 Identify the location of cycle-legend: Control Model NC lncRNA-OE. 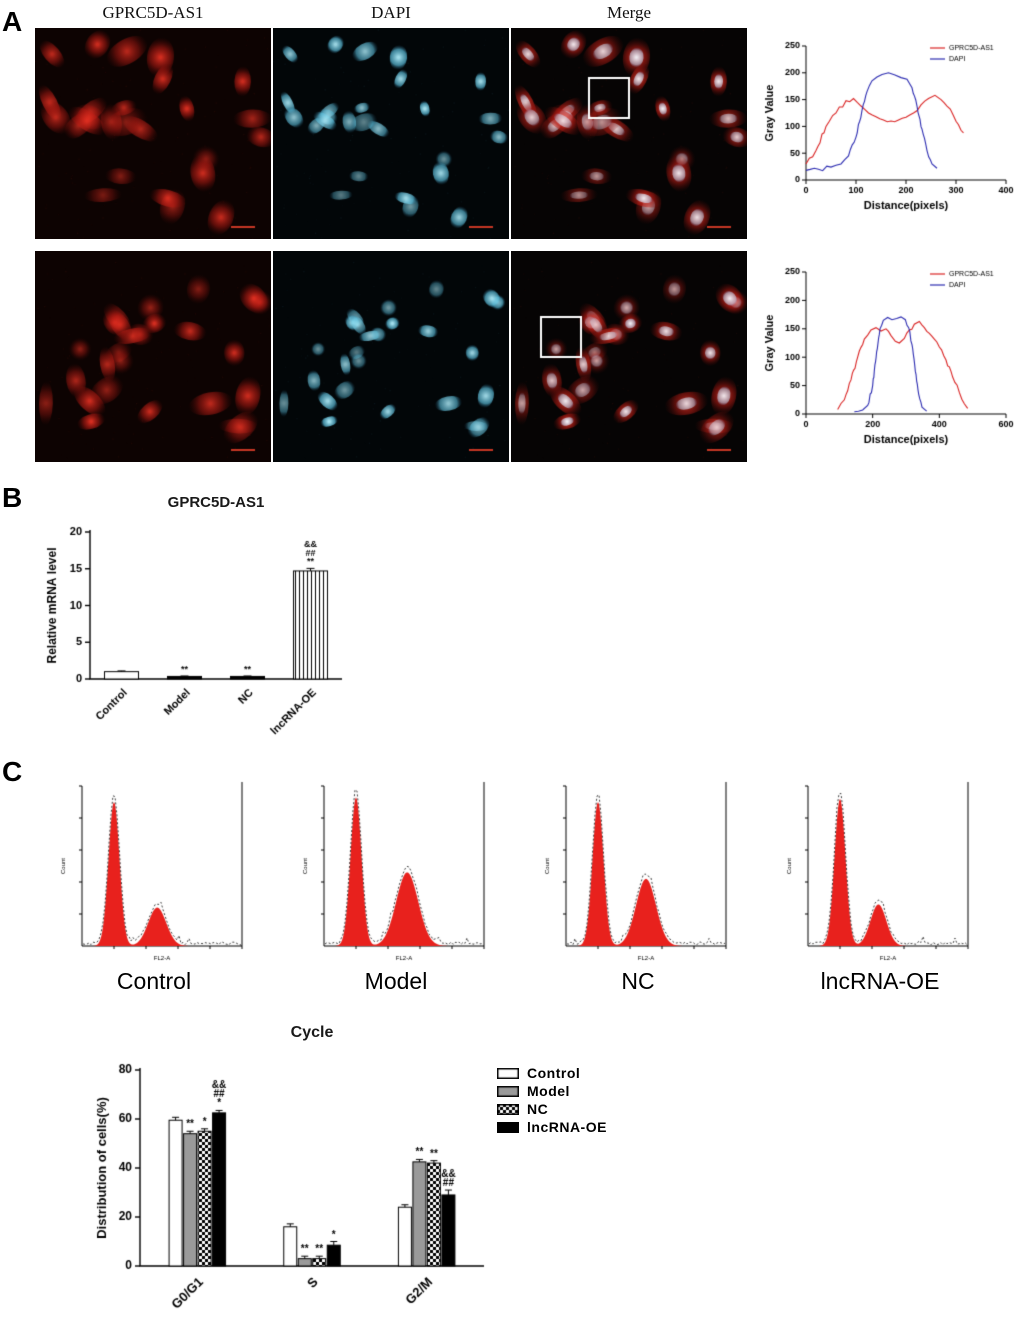
(552, 1100).